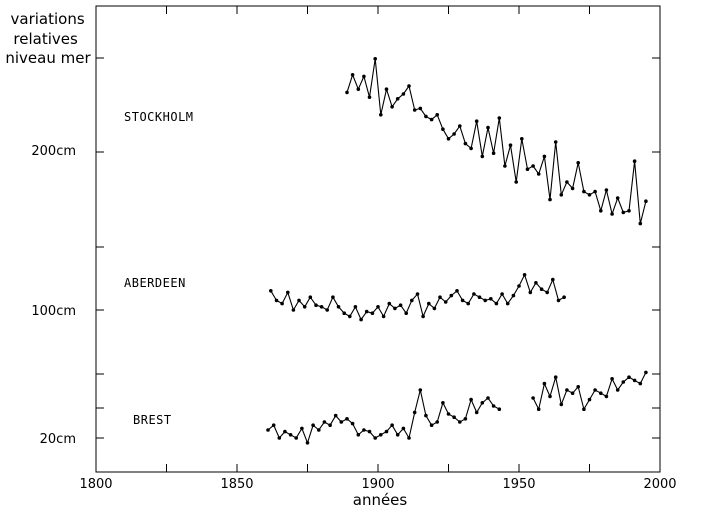 Image resolution: width=709 pixels, height=509 pixels. Describe the element at coordinates (159, 117) in the screenshot. I see `series-label: STOCKHOLM` at that location.